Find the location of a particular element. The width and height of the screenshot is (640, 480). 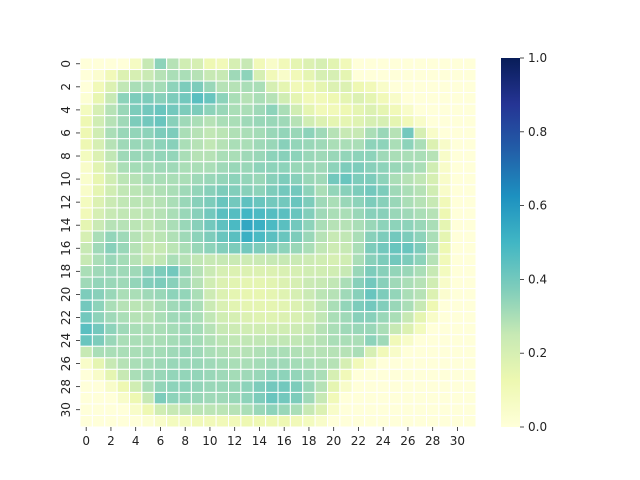

x-tick-label: 30 is located at coordinates (457, 441).